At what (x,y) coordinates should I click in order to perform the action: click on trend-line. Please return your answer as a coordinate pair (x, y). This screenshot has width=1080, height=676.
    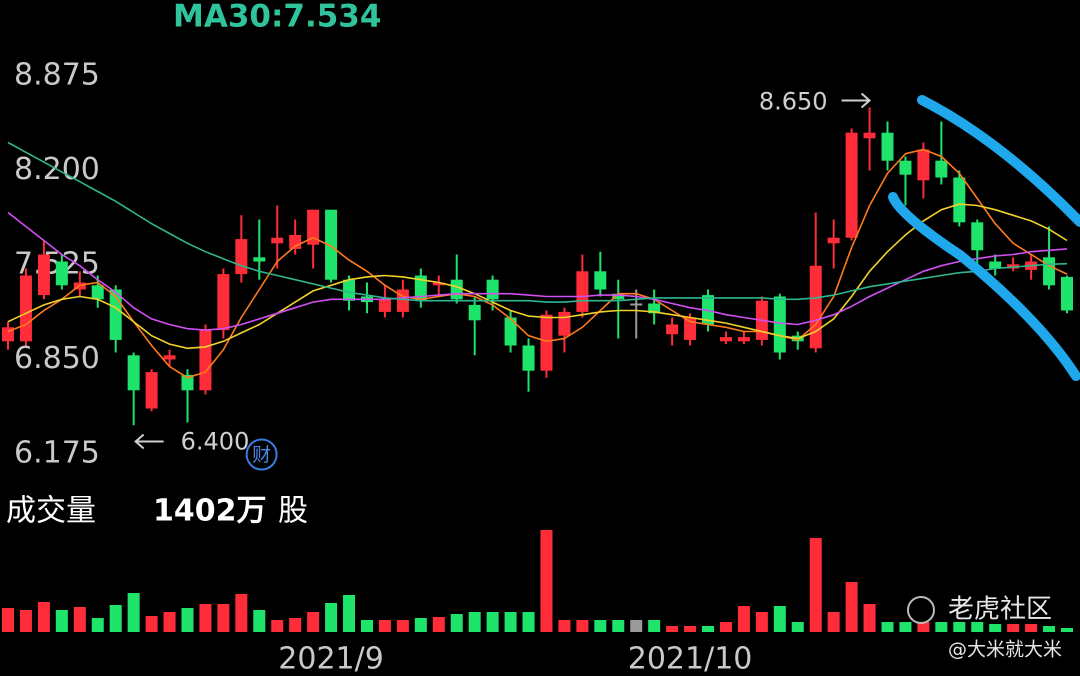
    Looking at the image, I should click on (984, 286).